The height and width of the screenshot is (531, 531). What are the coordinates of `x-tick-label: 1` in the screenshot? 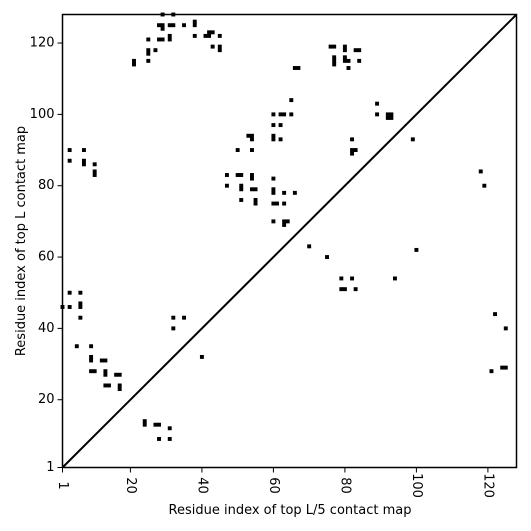 It's located at (62, 485).